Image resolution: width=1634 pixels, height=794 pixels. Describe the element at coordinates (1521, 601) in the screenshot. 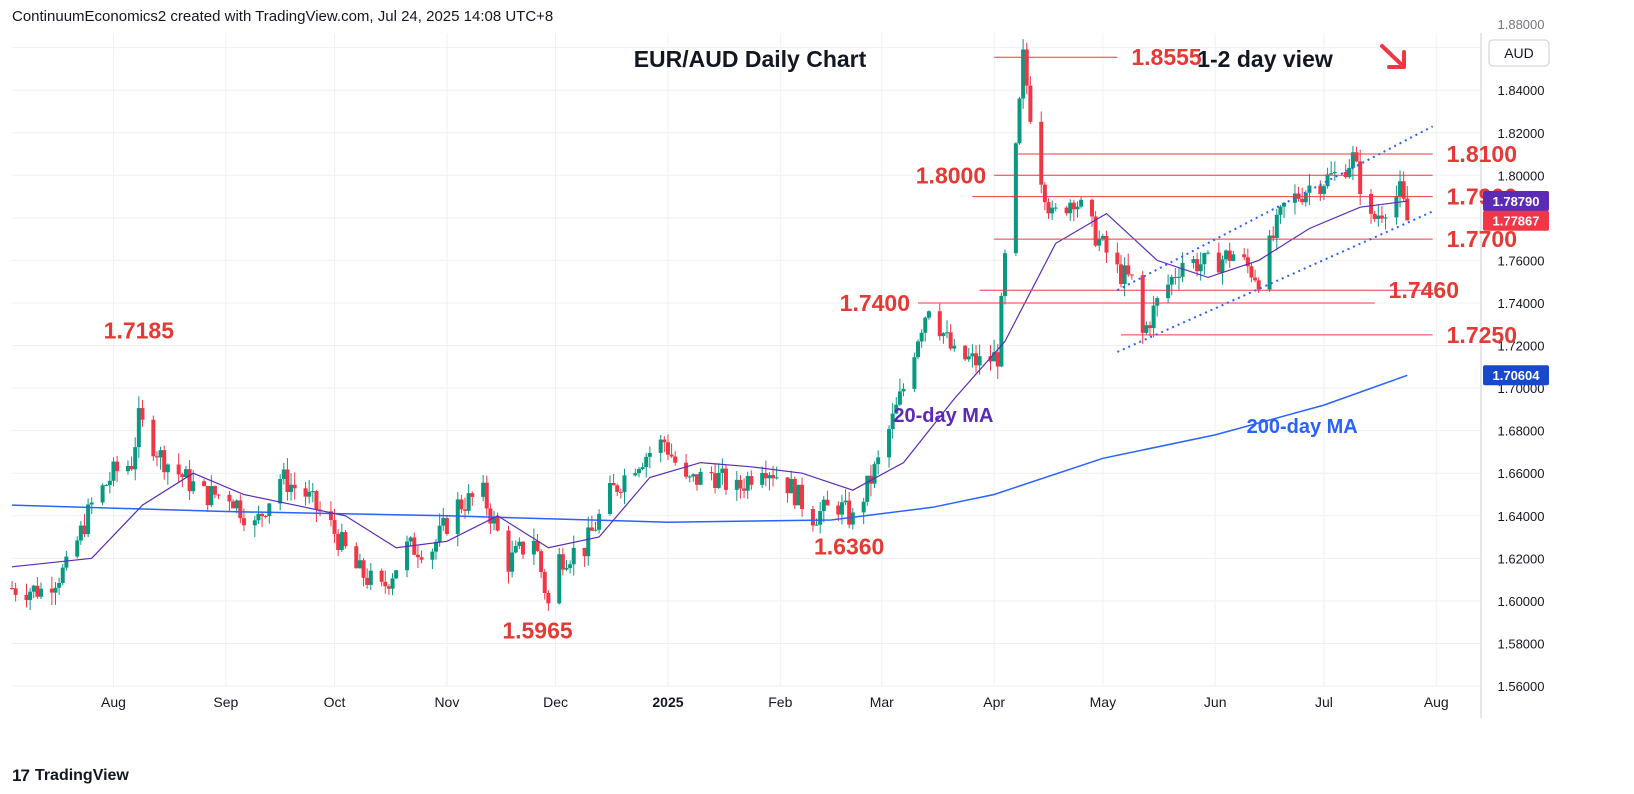

I see `y-tick-label: 1.60000` at that location.